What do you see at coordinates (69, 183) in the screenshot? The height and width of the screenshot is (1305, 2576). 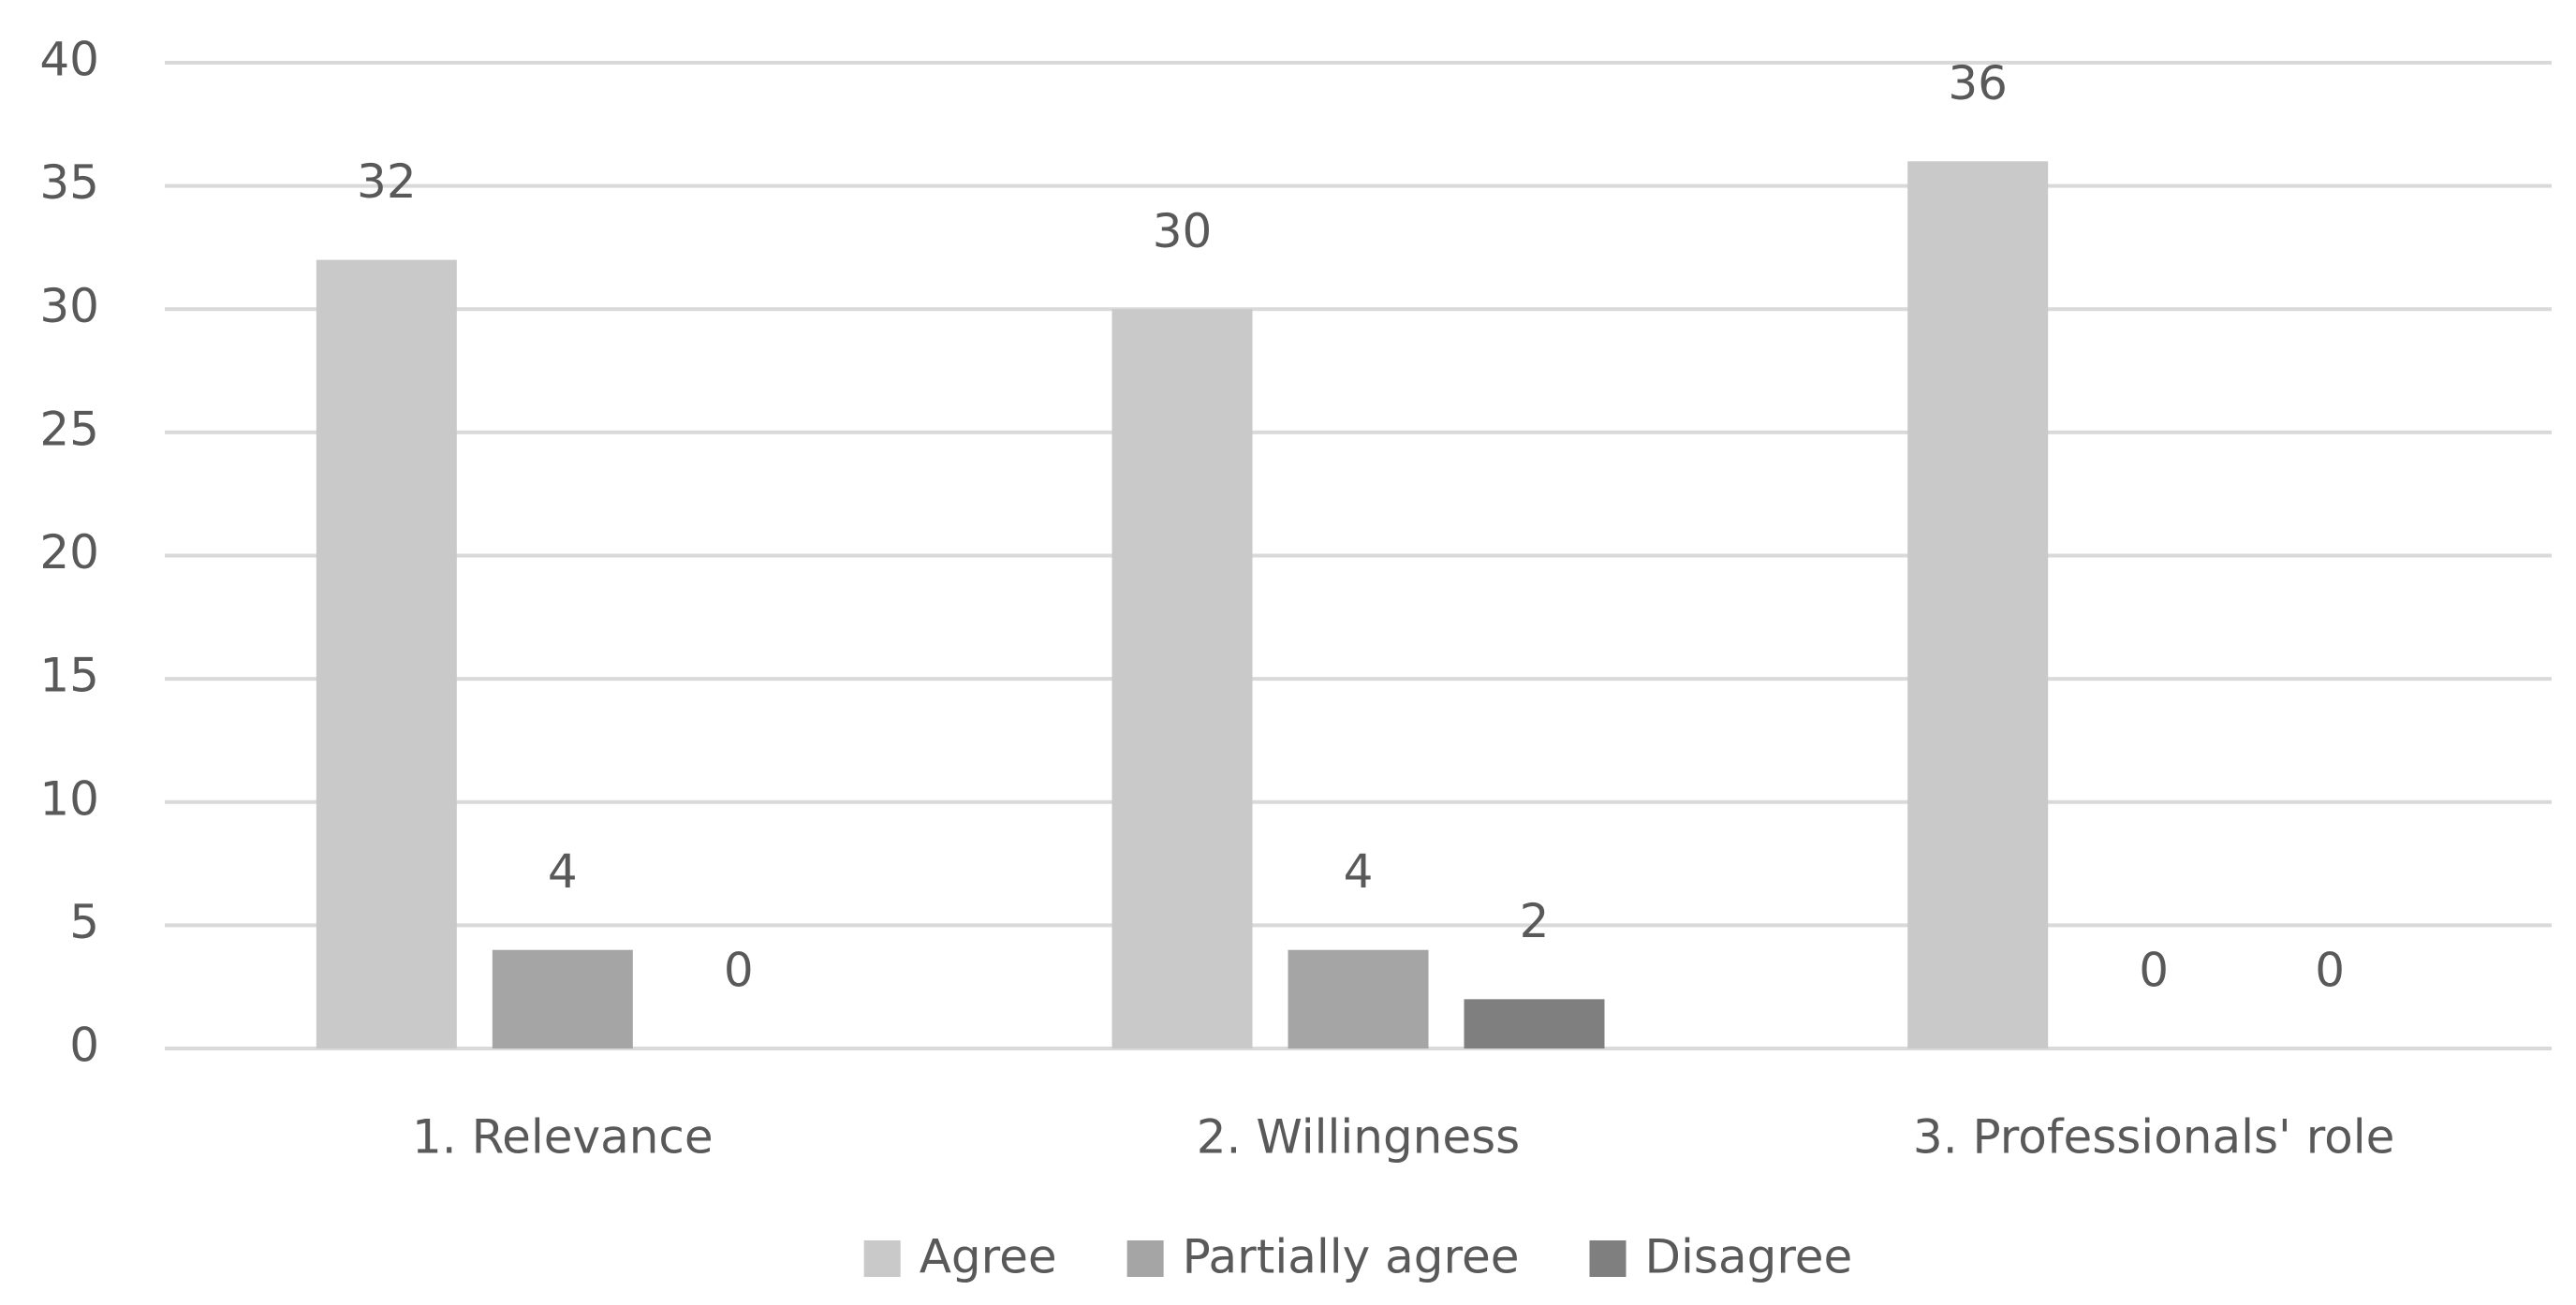 I see `y-tick-label: 35` at bounding box center [69, 183].